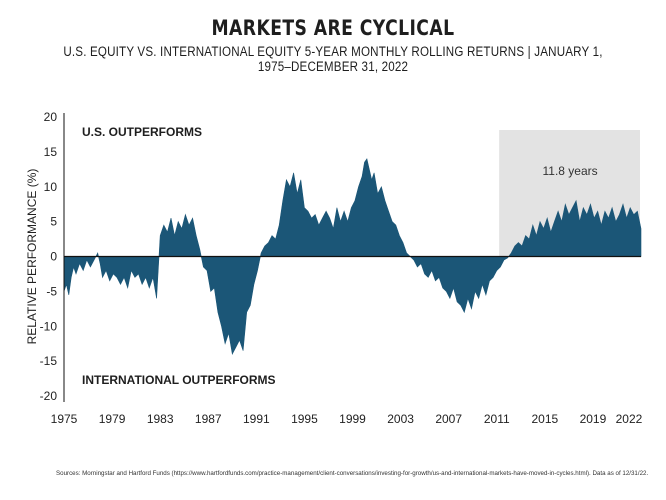 The width and height of the screenshot is (666, 500). Describe the element at coordinates (51, 152) in the screenshot. I see `y-tick-label: 15` at that location.